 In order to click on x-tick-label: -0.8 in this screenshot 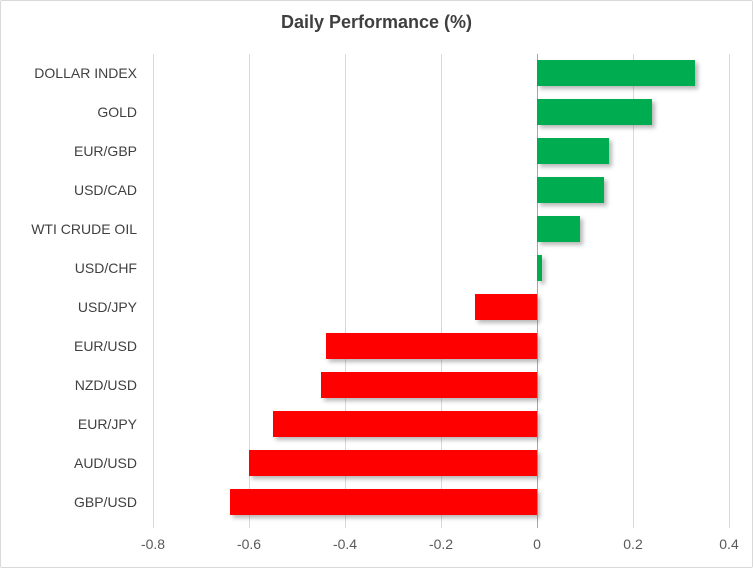, I will do `click(153, 544)`.